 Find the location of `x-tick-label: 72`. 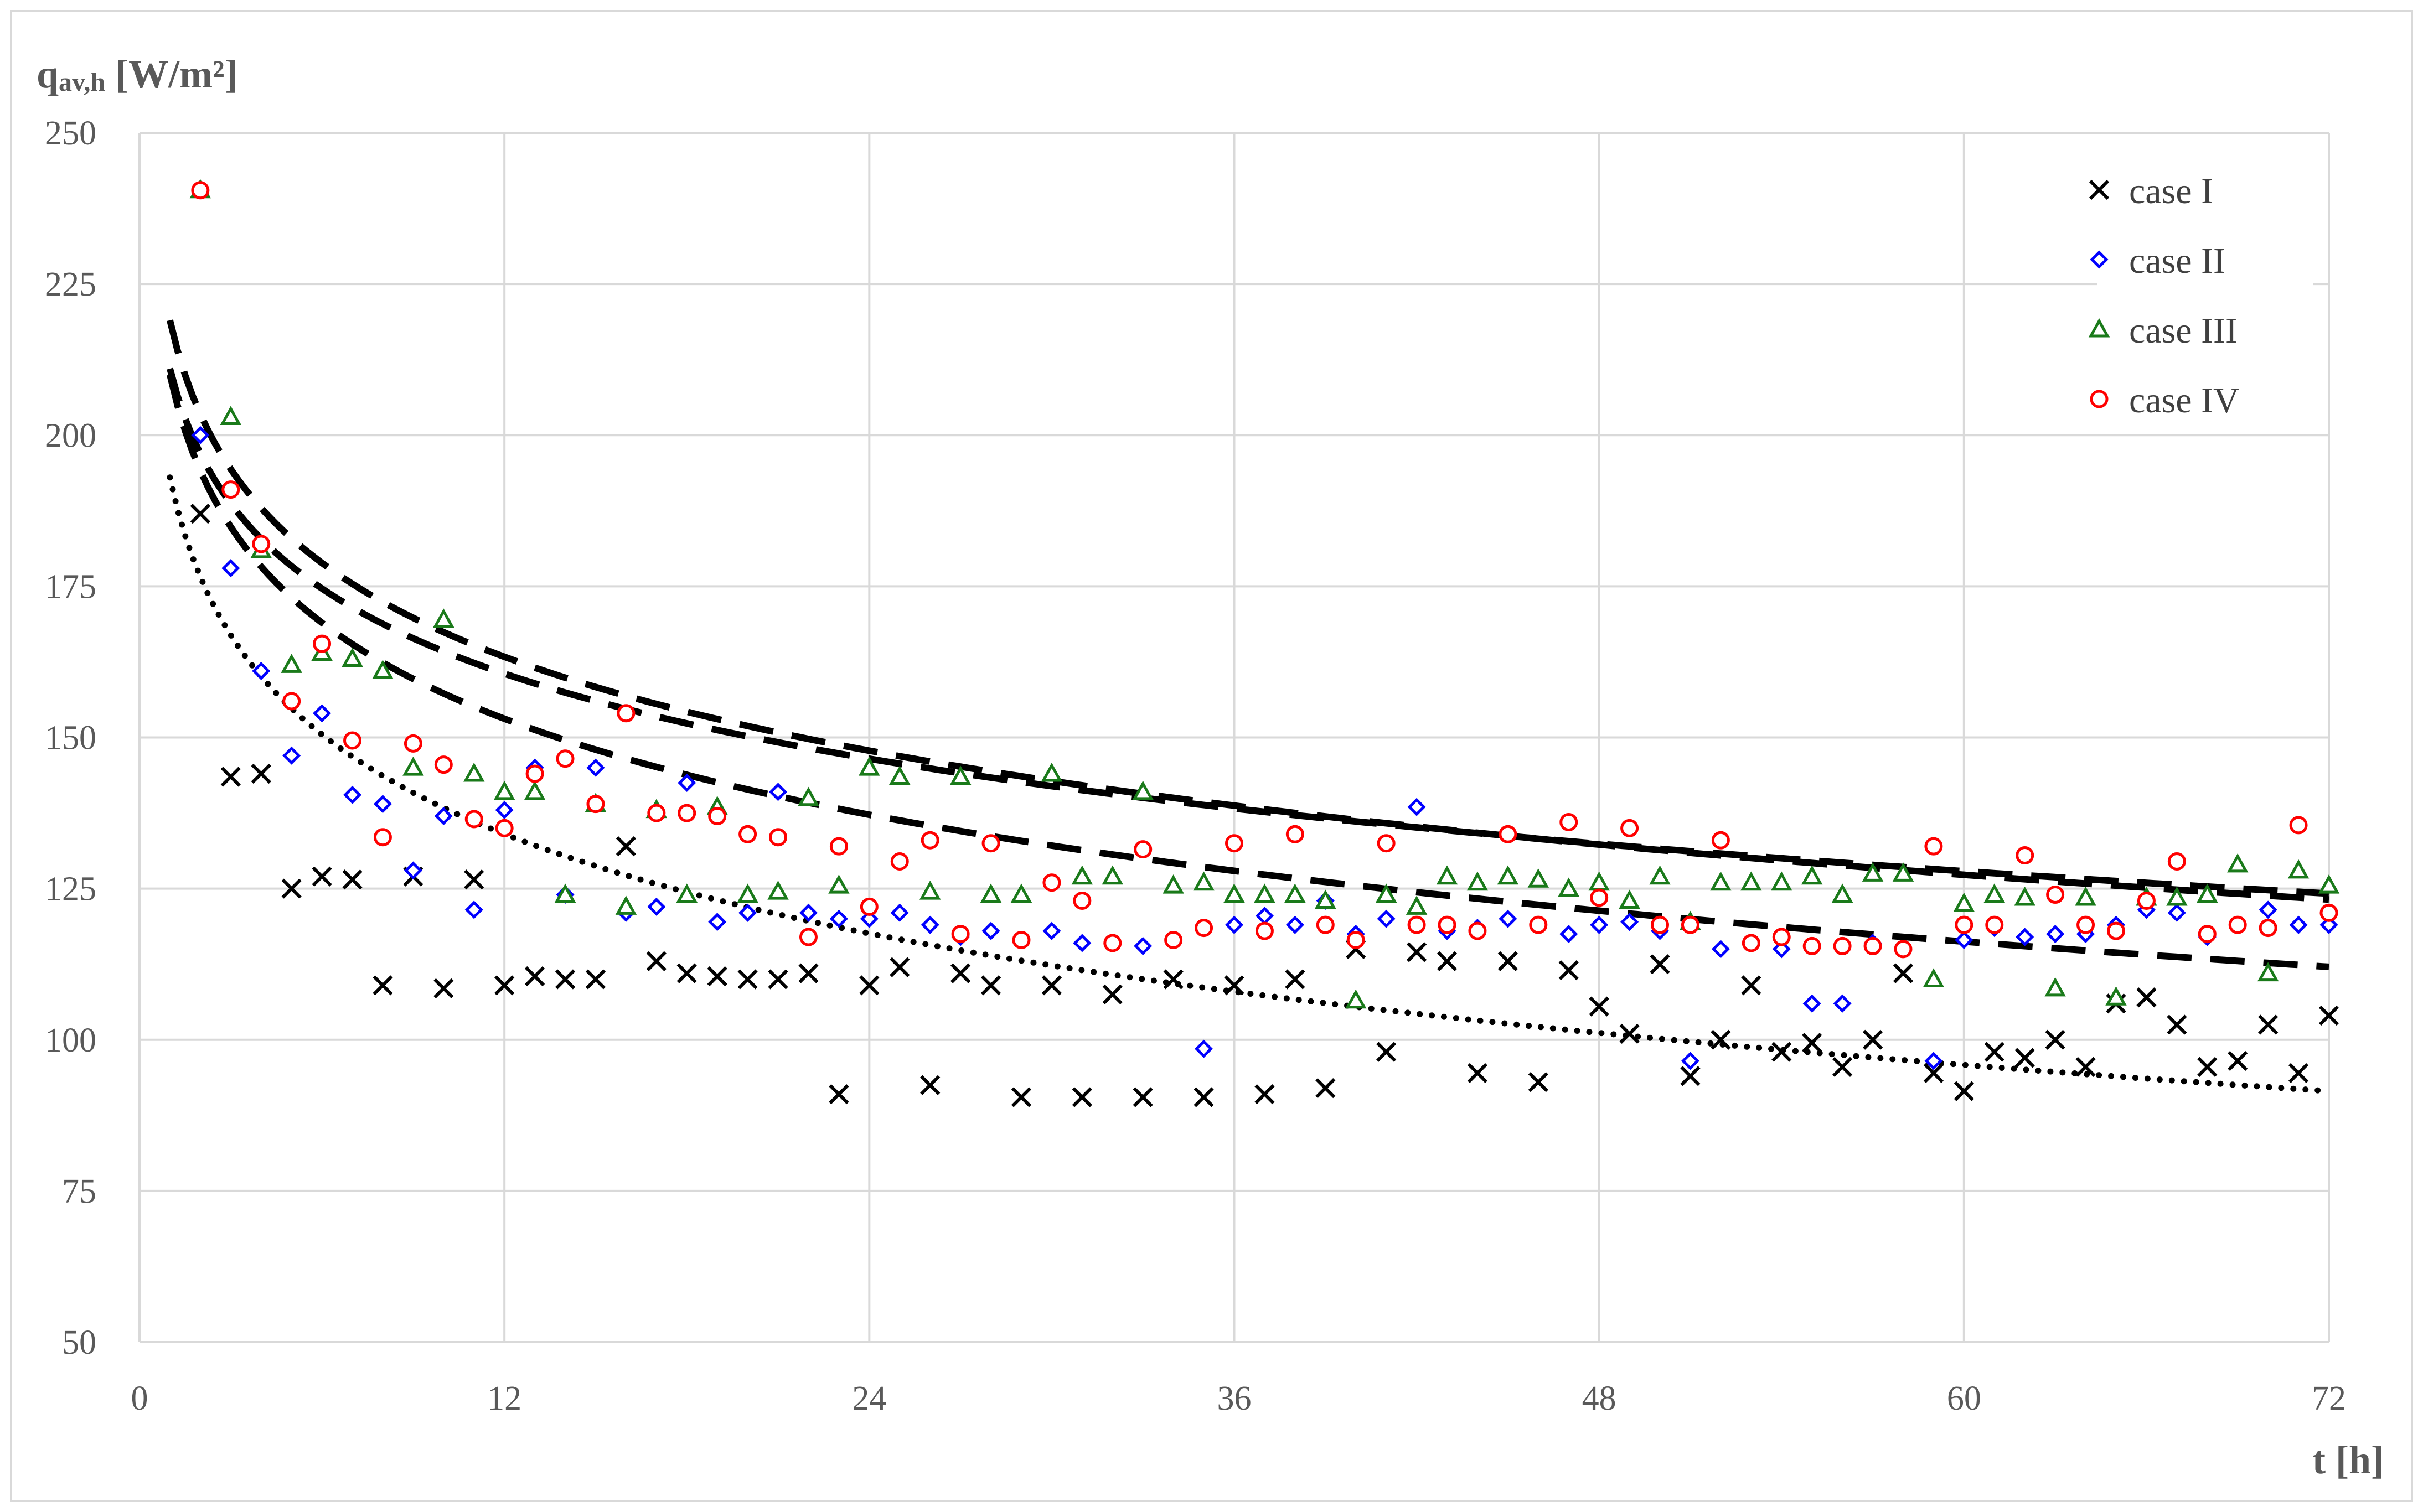

x-tick-label: 72 is located at coordinates (2329, 1398).